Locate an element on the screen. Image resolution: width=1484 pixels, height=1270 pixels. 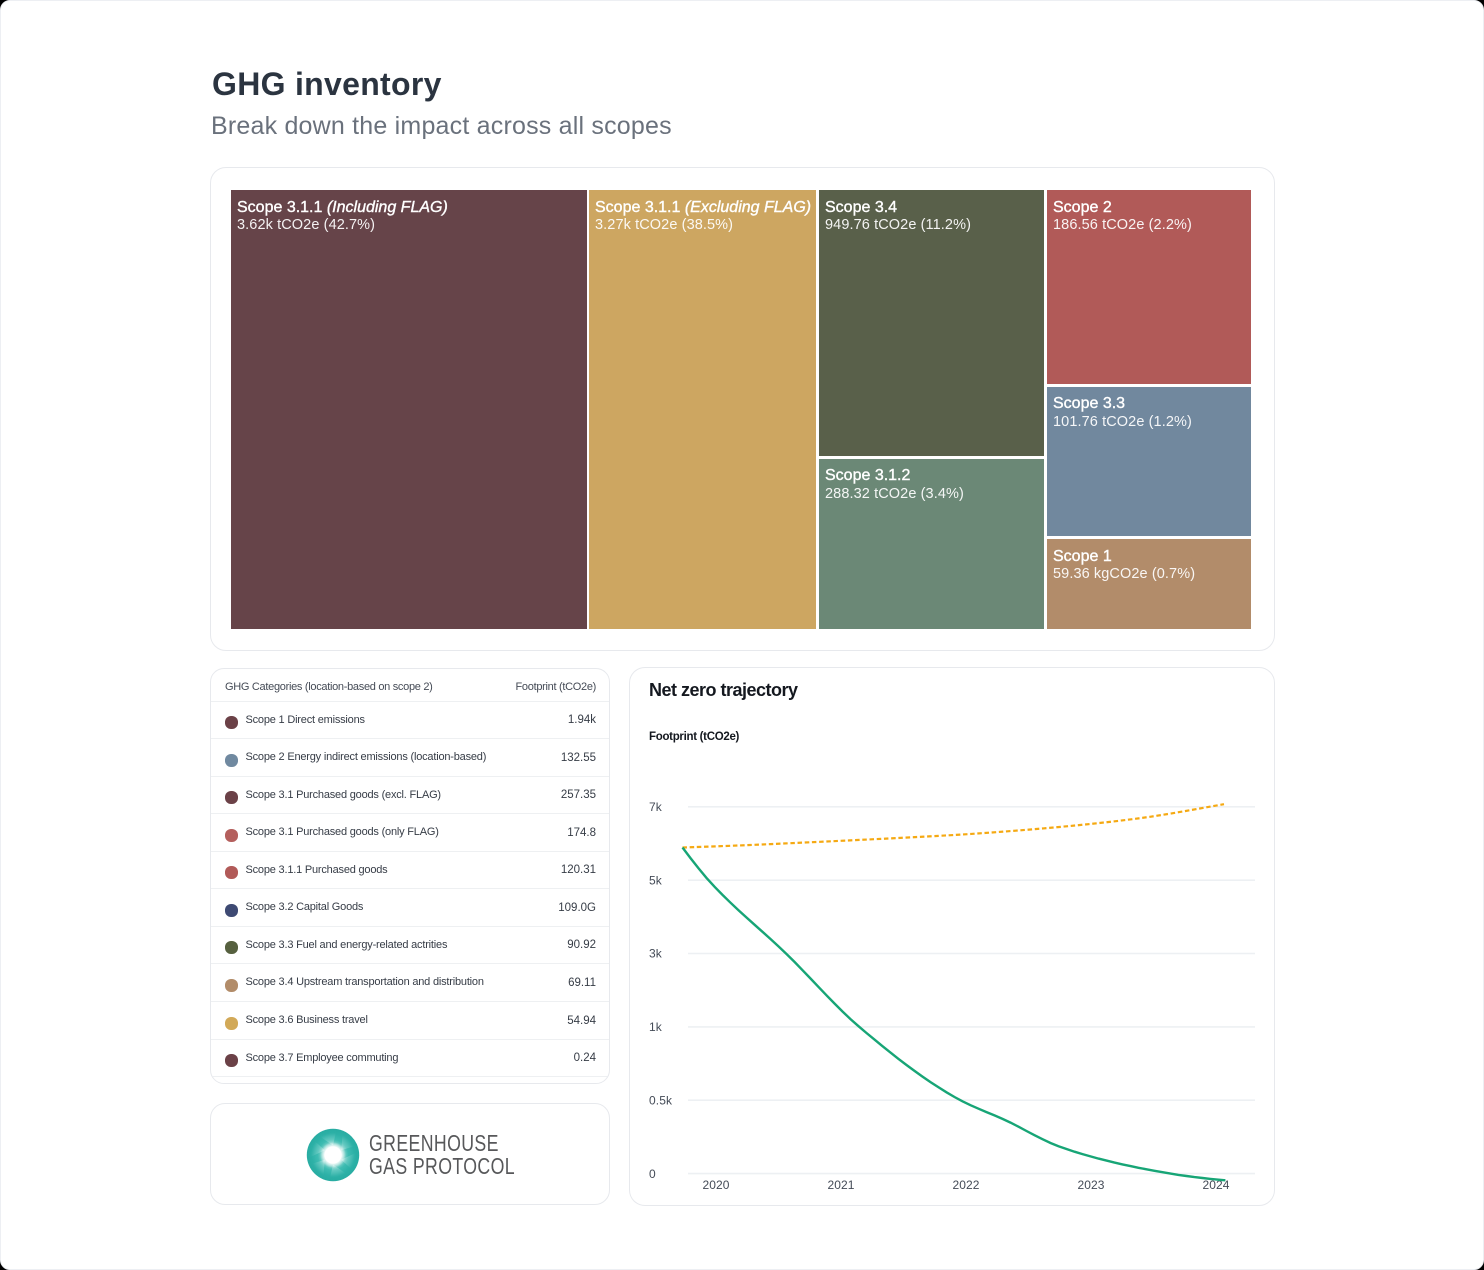
svg-text: 2021 is located at coordinates (840, 1185).